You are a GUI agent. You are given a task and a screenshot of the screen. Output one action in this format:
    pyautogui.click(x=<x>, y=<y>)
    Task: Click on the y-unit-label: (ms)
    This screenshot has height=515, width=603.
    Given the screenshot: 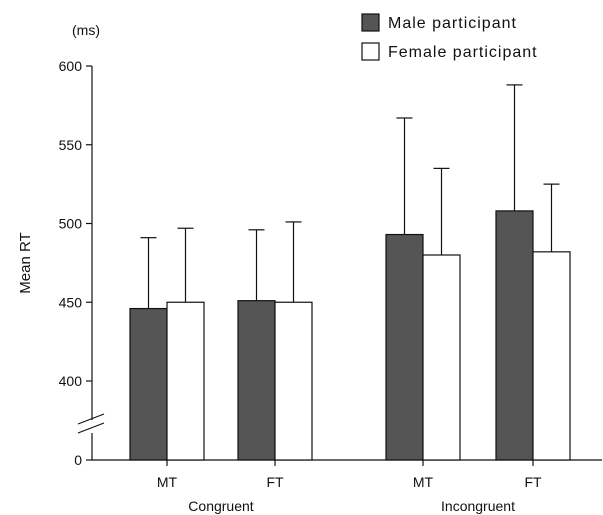 What is the action you would take?
    pyautogui.click(x=86, y=30)
    